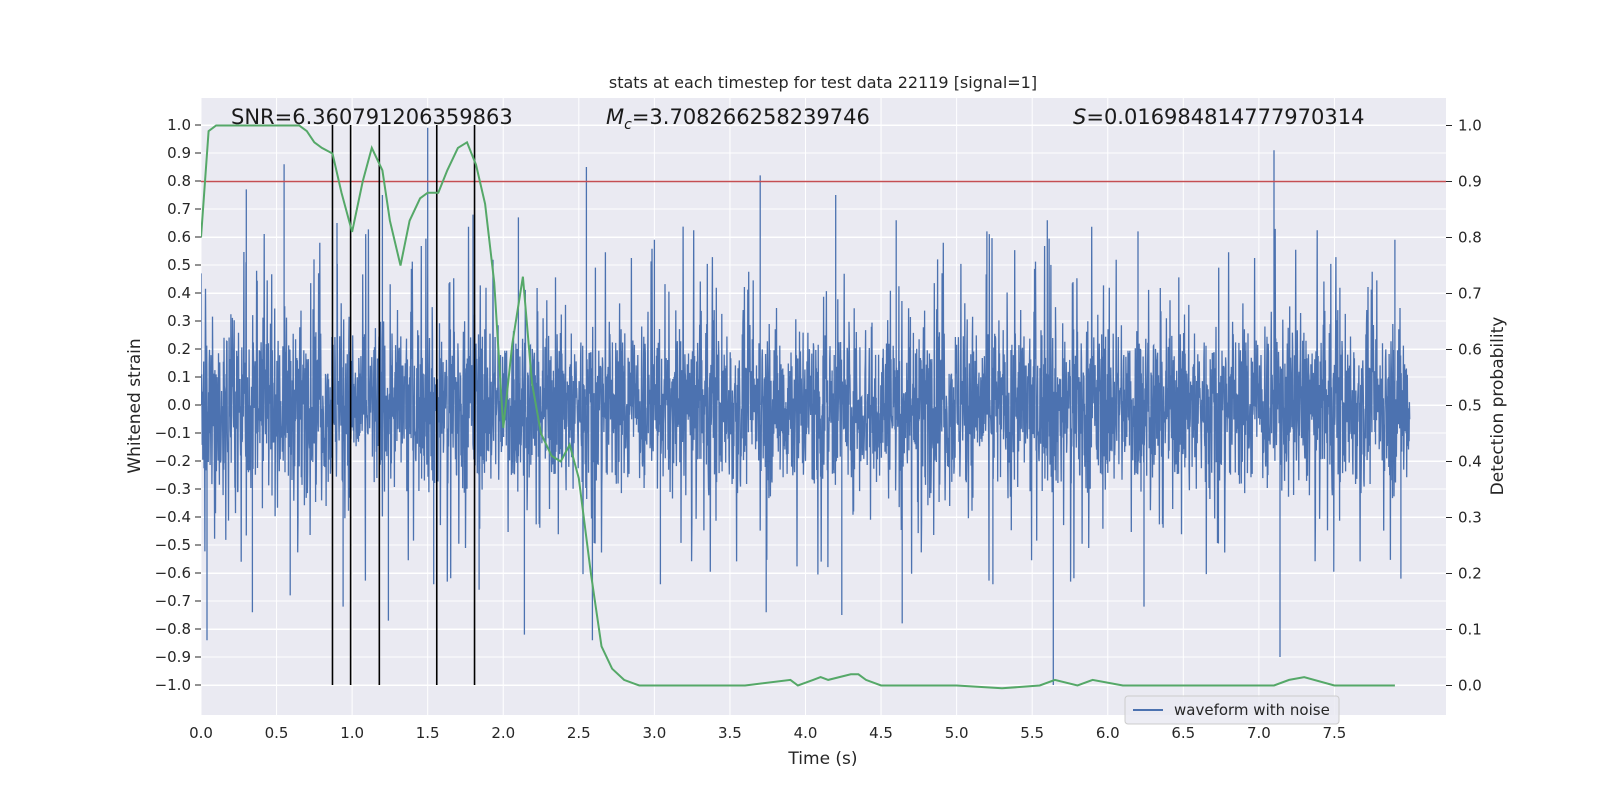 This screenshot has width=1600, height=800. I want to click on y-tick-label: 0.2, so click(179, 349).